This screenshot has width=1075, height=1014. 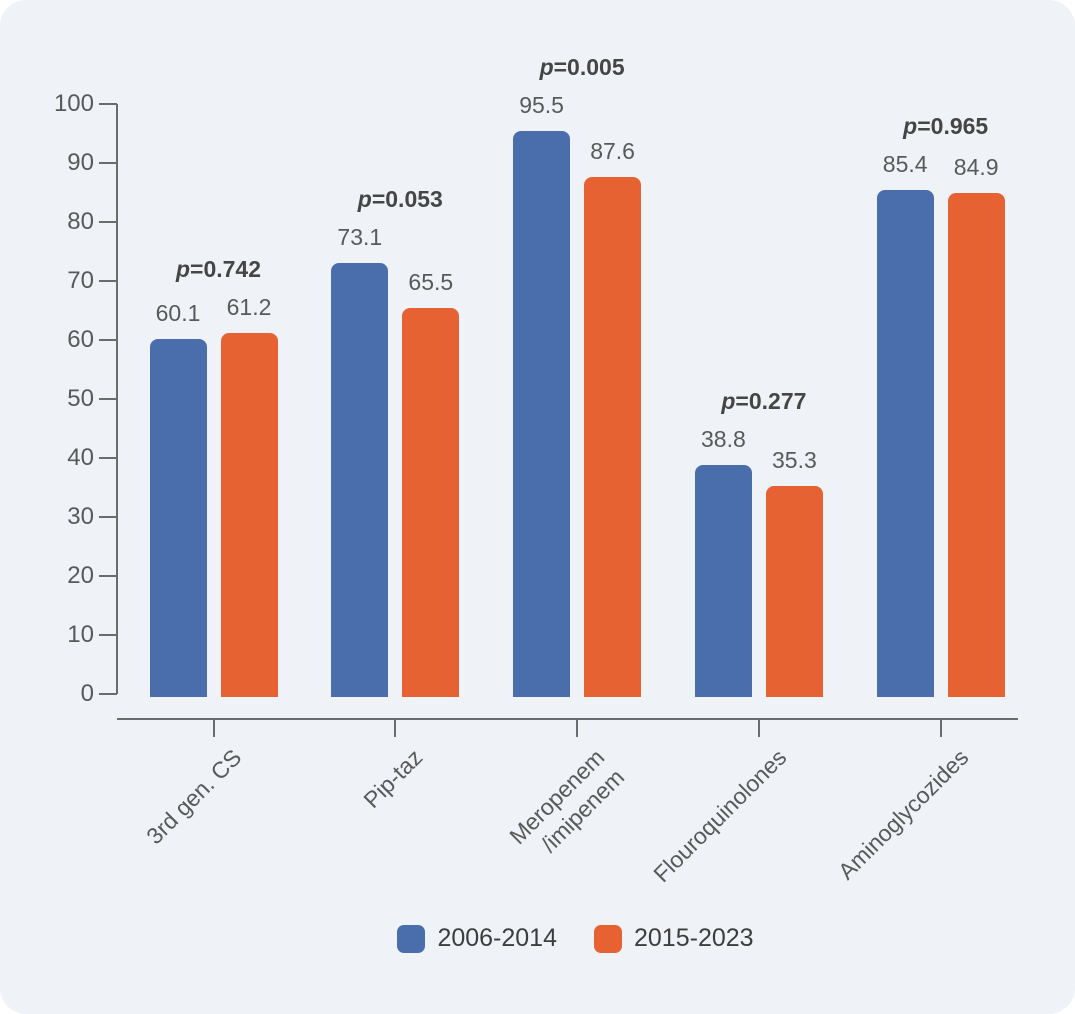 What do you see at coordinates (723, 439) in the screenshot?
I see `value-label: 38.8` at bounding box center [723, 439].